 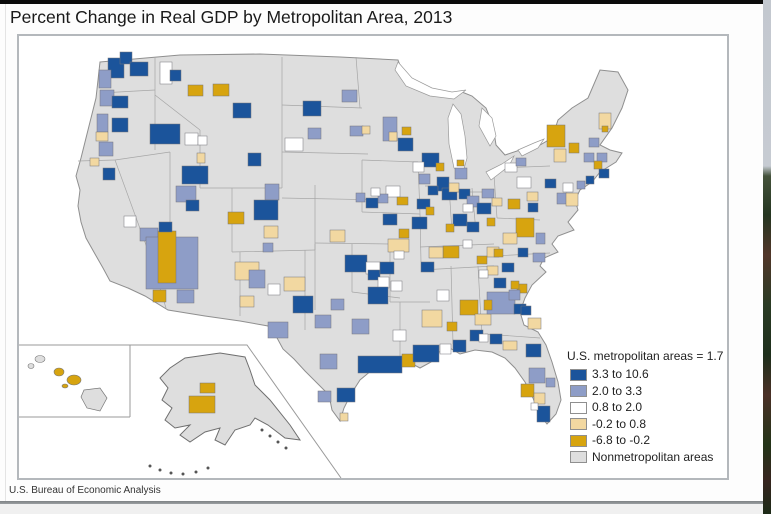 What do you see at coordinates (619, 423) in the screenshot?
I see `legend-label: -0.2 to 0.8` at bounding box center [619, 423].